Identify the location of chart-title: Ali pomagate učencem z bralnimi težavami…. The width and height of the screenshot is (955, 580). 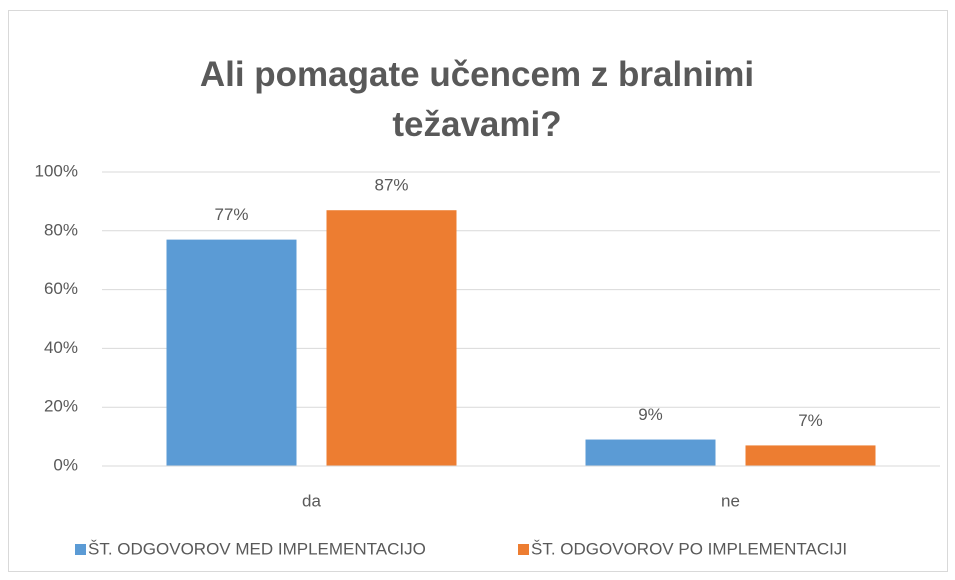
(477, 99).